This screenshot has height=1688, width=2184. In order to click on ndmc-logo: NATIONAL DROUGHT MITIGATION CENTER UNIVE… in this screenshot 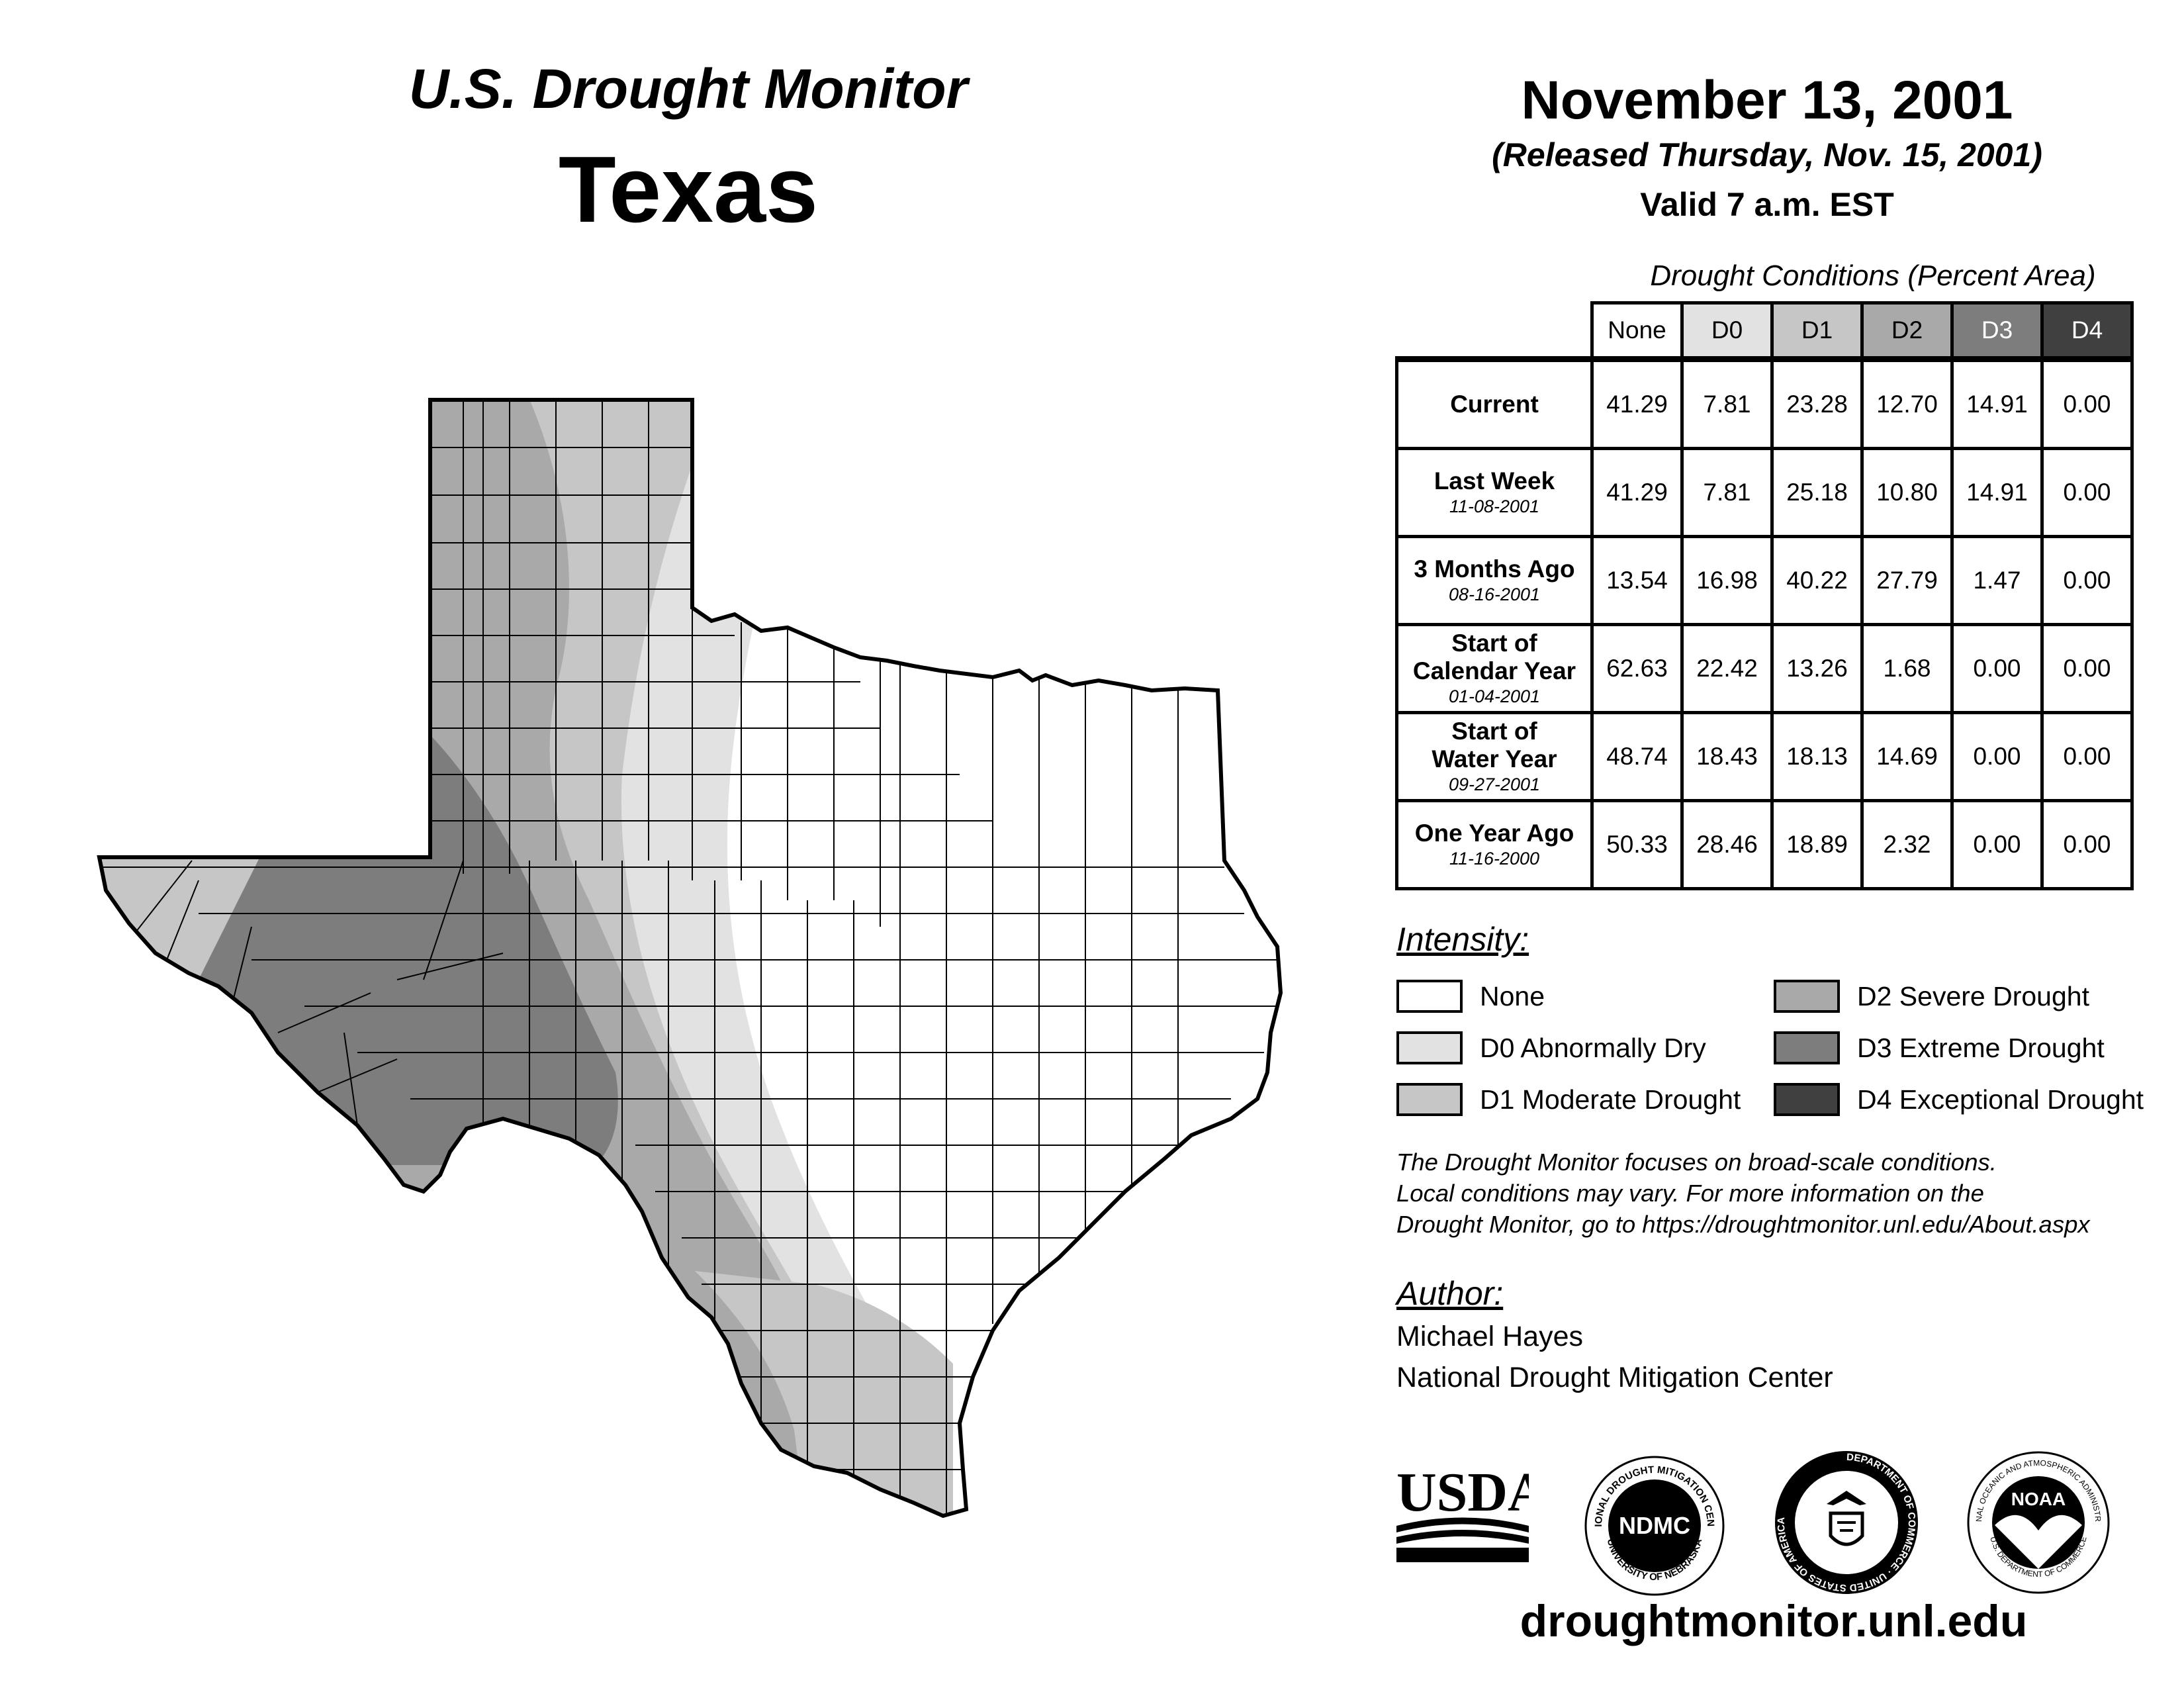, I will do `click(1653, 1524)`.